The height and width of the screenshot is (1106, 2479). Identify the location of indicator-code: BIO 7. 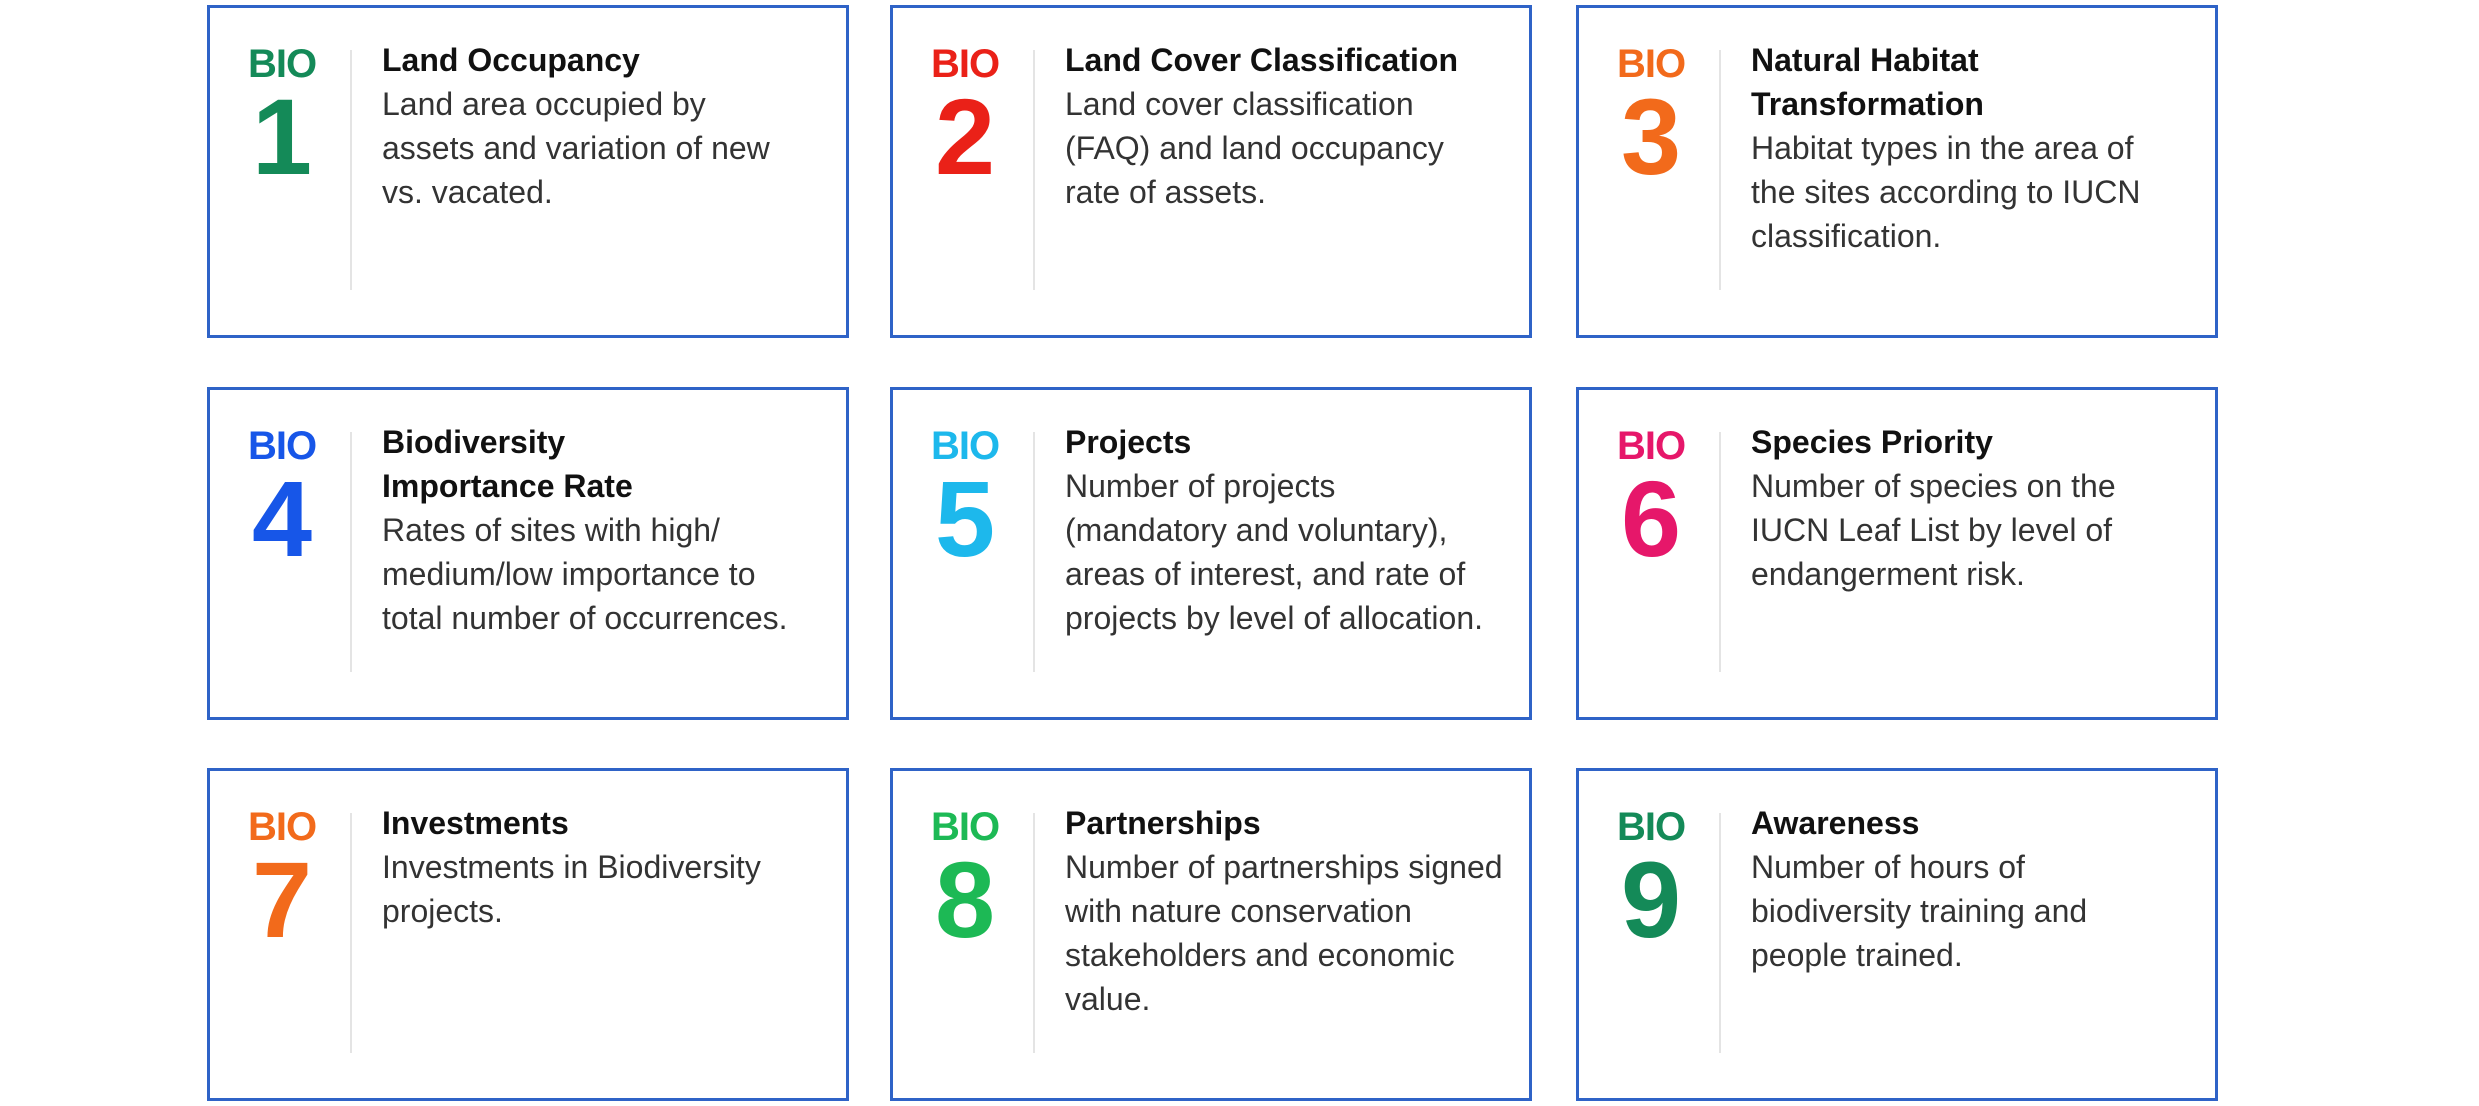
(282, 882).